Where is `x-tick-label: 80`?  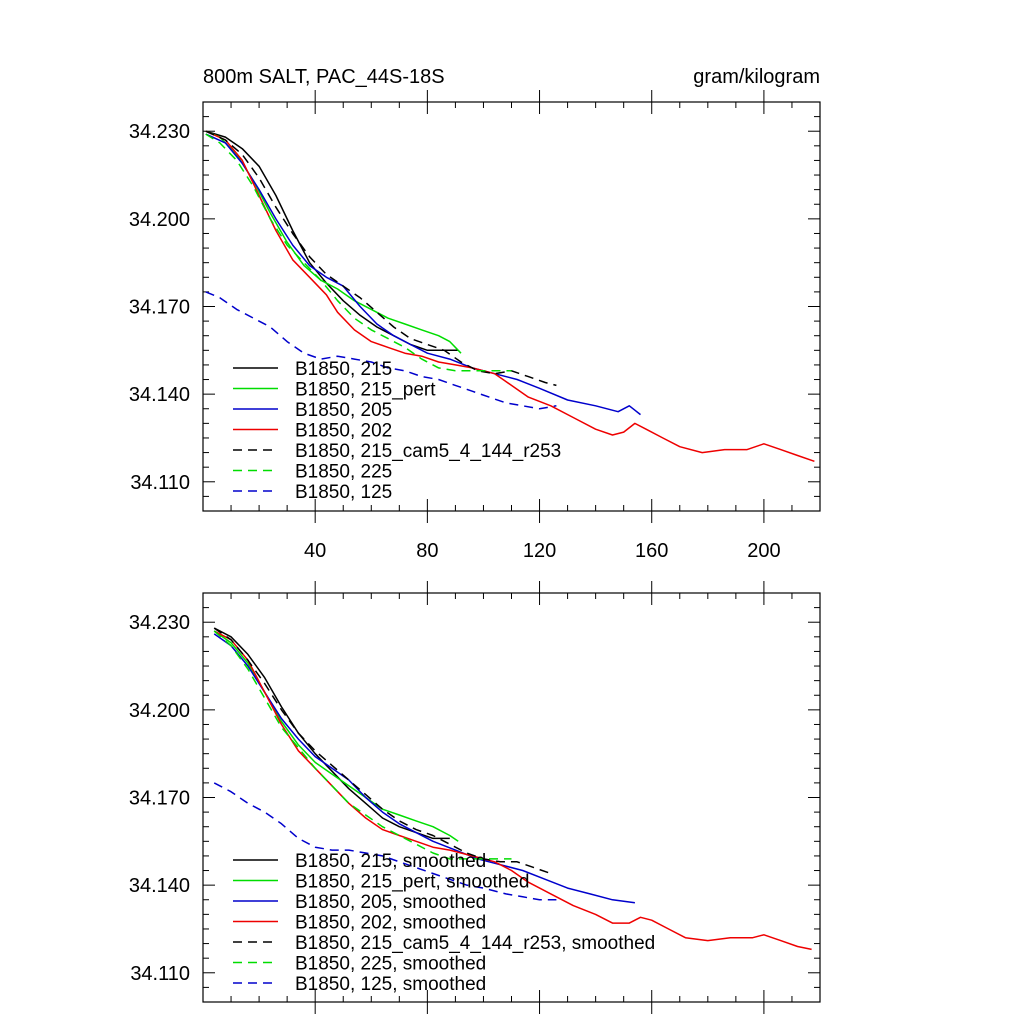
x-tick-label: 80 is located at coordinates (427, 551).